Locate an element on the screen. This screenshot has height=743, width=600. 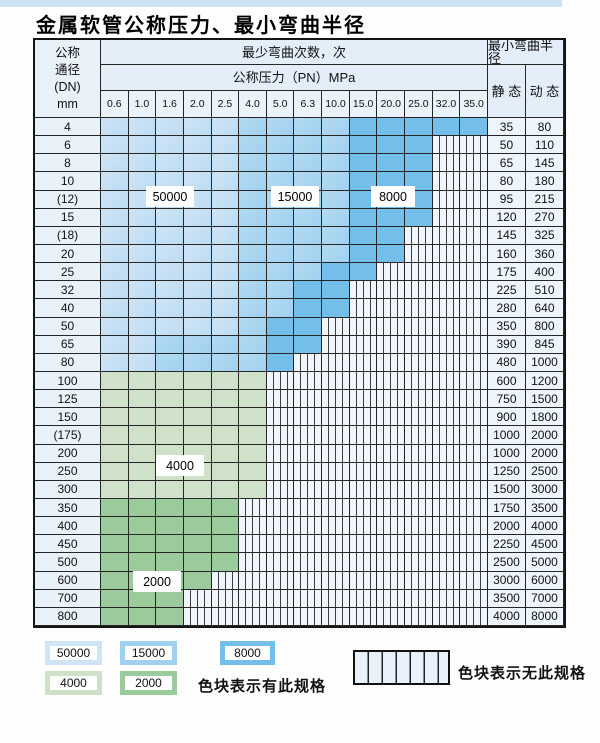
static-radius-value: 1500 is located at coordinates (506, 489).